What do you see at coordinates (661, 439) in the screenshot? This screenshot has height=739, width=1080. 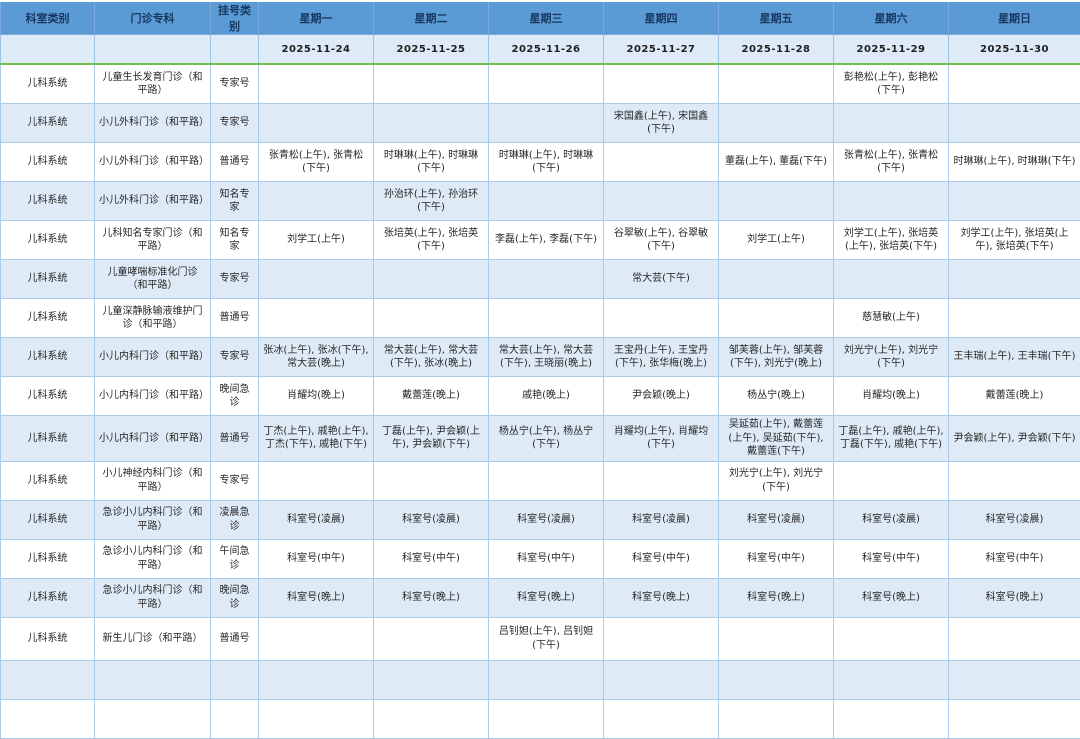 I see `schedule-cell: 肖耀均(上午), 肖耀均(下午)` at bounding box center [661, 439].